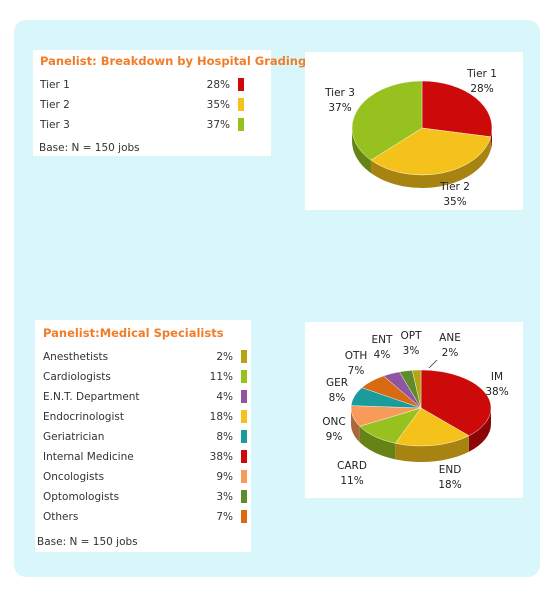 This screenshot has width=555, height=597. I want to click on row-label: Geriatrician, so click(74, 437).